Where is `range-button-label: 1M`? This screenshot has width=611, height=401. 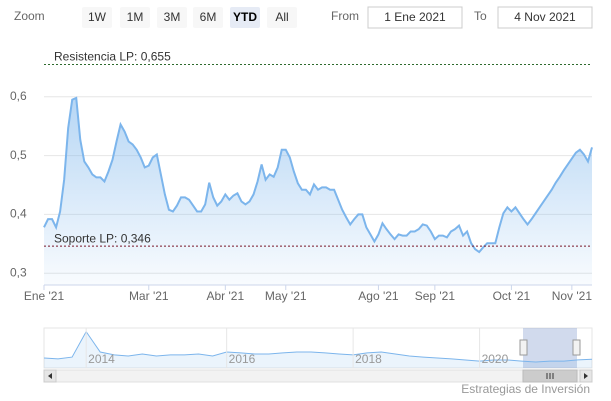 range-button-label: 1M is located at coordinates (135, 17).